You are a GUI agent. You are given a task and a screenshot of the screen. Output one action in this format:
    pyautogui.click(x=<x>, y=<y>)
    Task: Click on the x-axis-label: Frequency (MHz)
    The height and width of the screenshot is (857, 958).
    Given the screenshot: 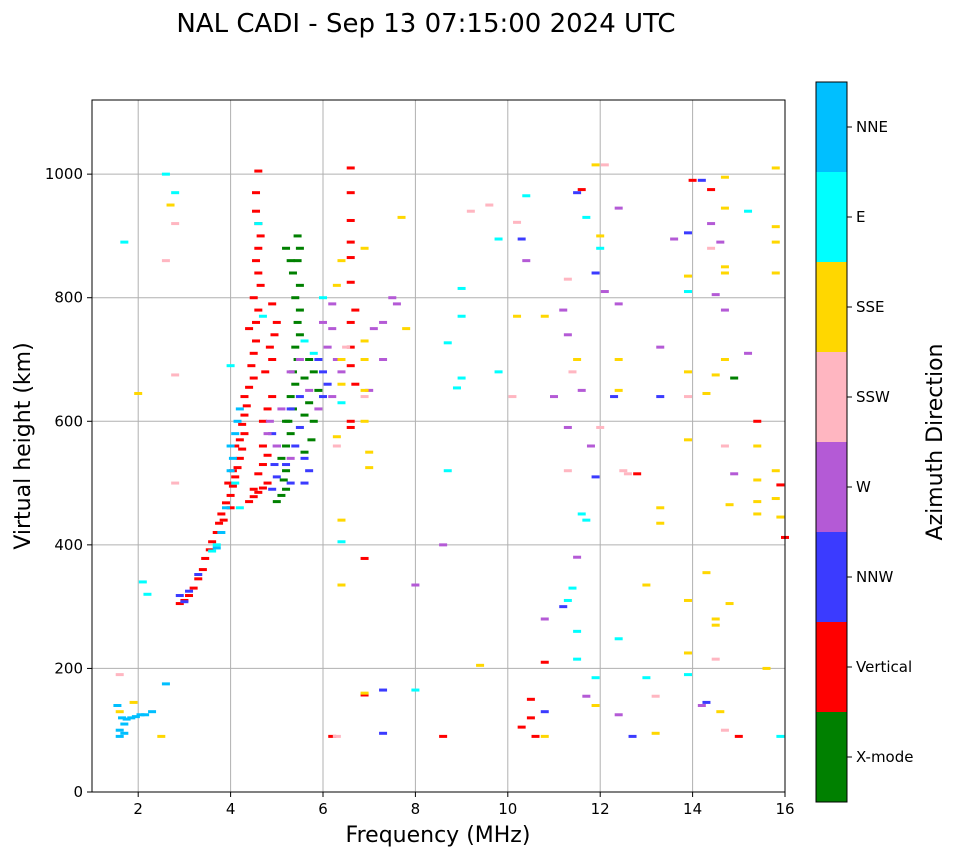 What is the action you would take?
    pyautogui.click(x=438, y=835)
    